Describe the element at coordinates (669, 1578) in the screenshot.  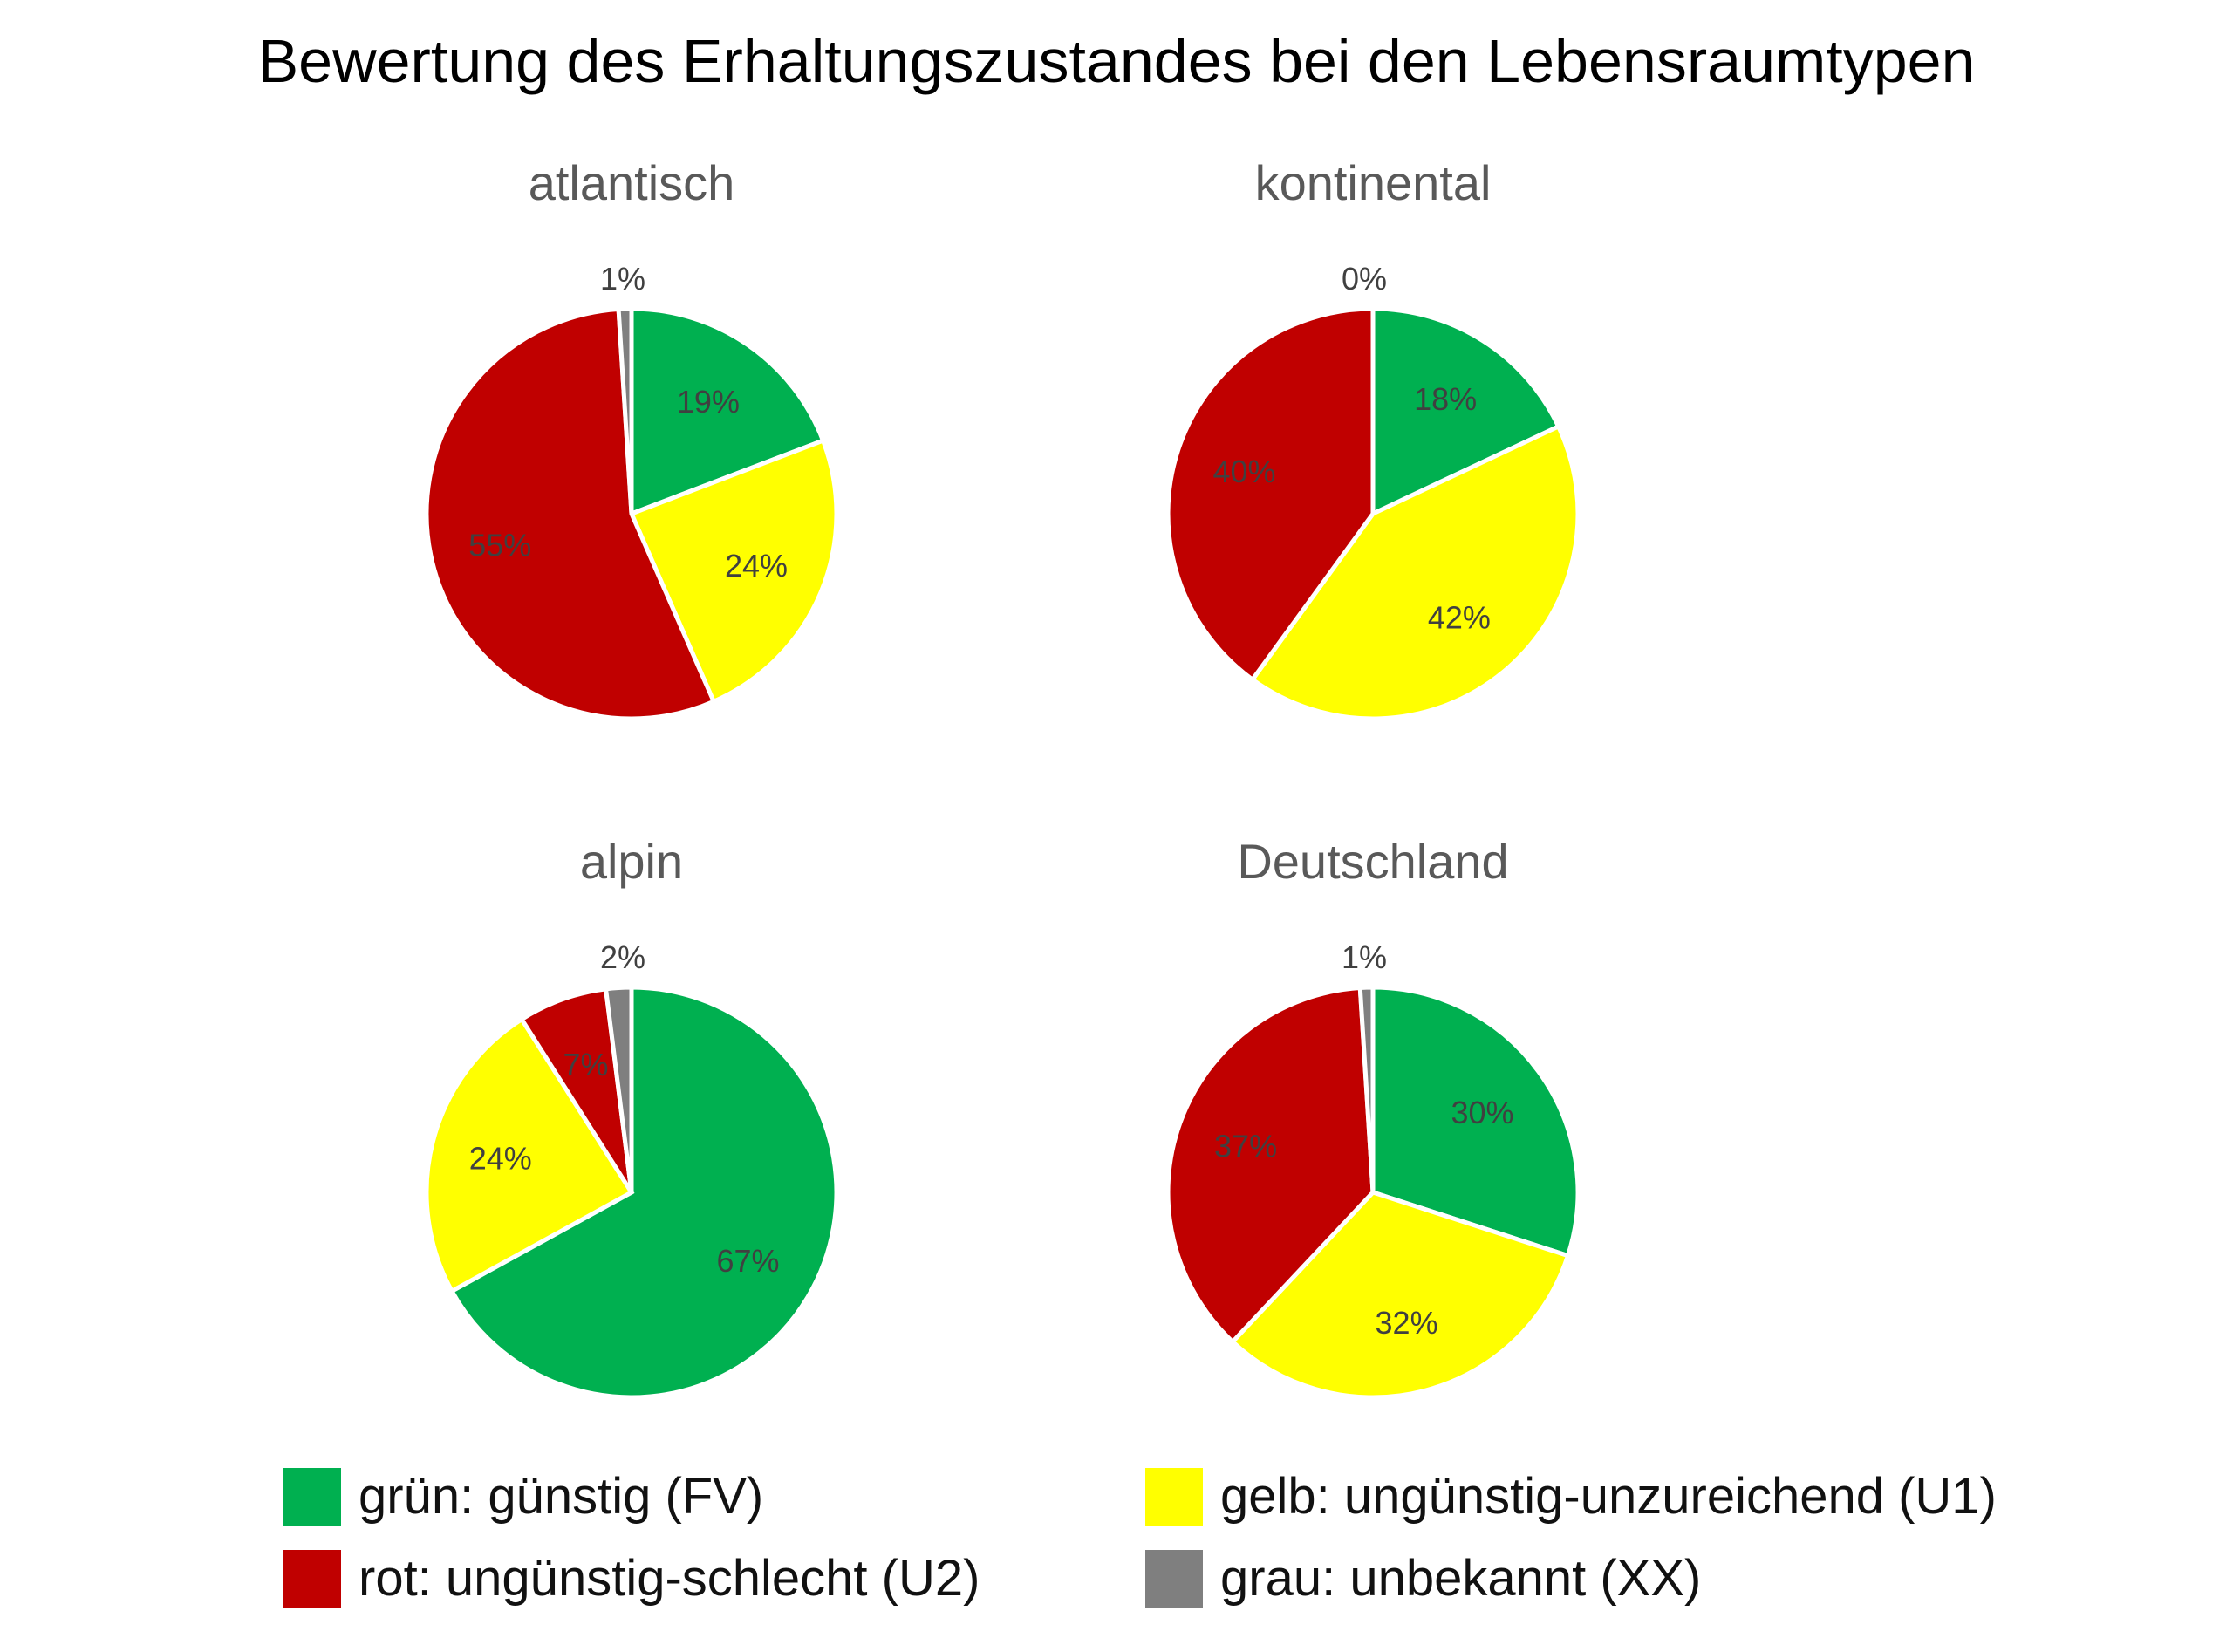
I see `legend-label: rot: ungünstig-schlecht (U2)` at that location.